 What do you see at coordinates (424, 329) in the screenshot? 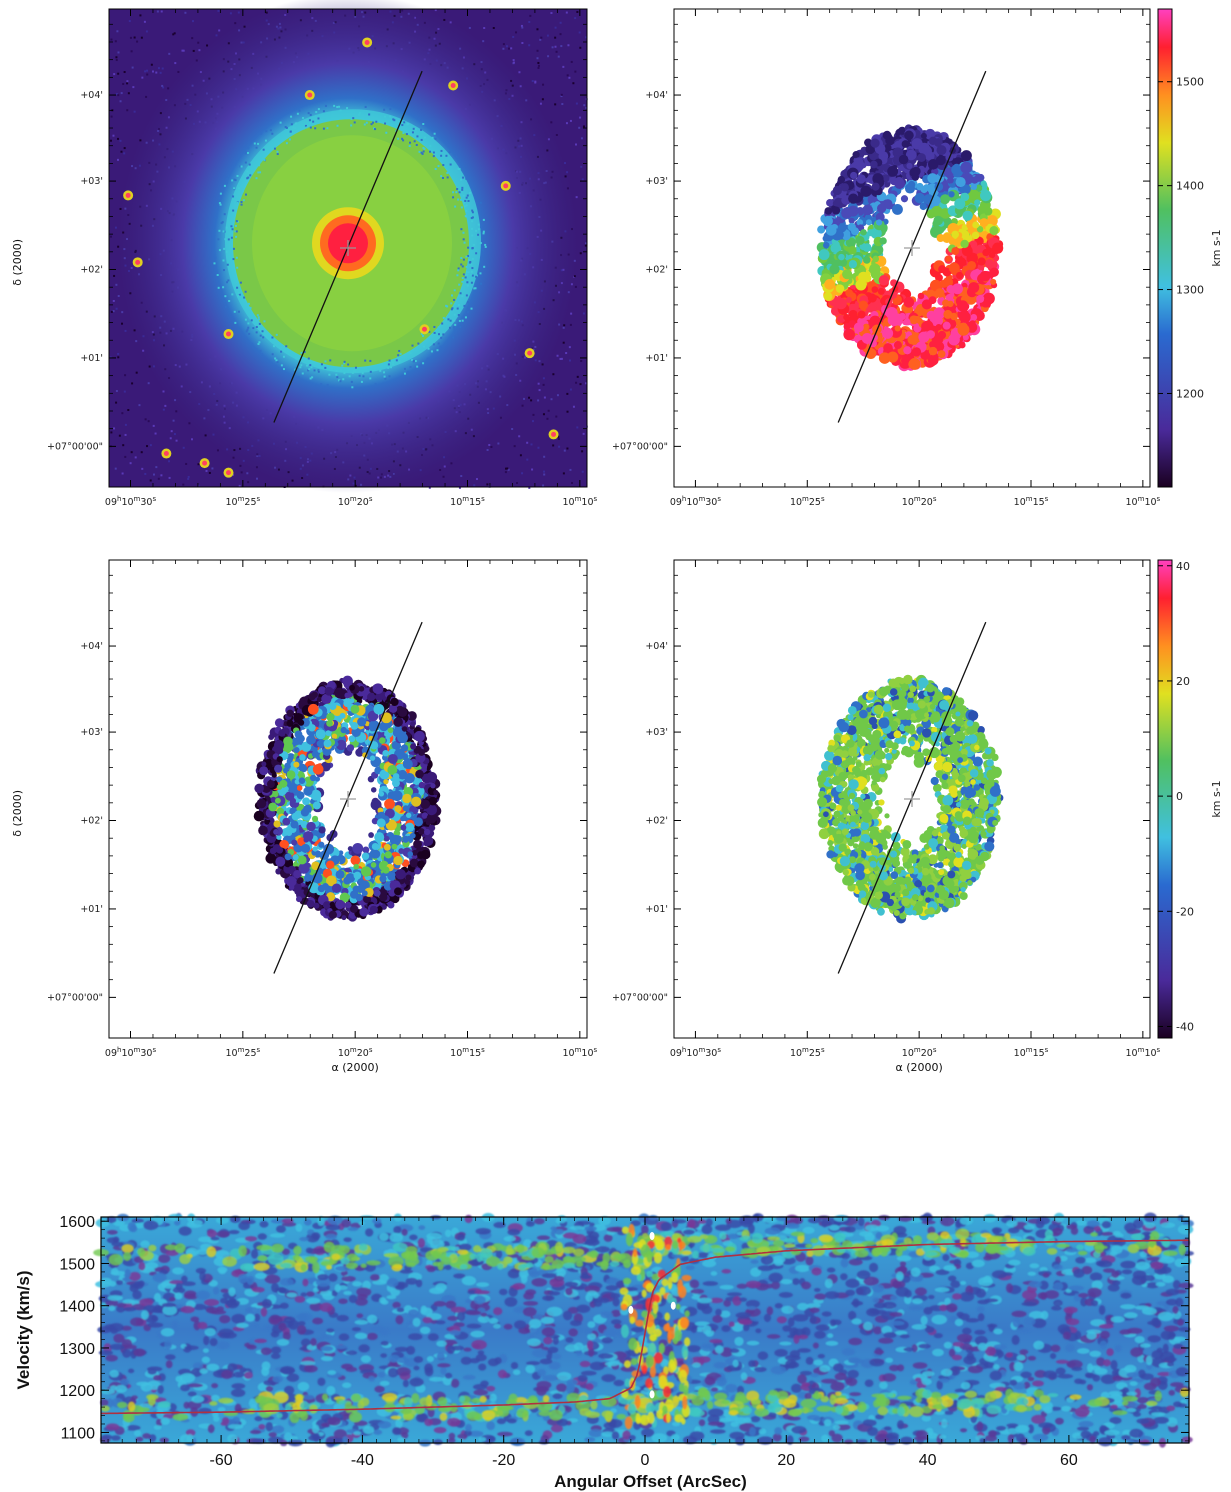
I see `star-core` at bounding box center [424, 329].